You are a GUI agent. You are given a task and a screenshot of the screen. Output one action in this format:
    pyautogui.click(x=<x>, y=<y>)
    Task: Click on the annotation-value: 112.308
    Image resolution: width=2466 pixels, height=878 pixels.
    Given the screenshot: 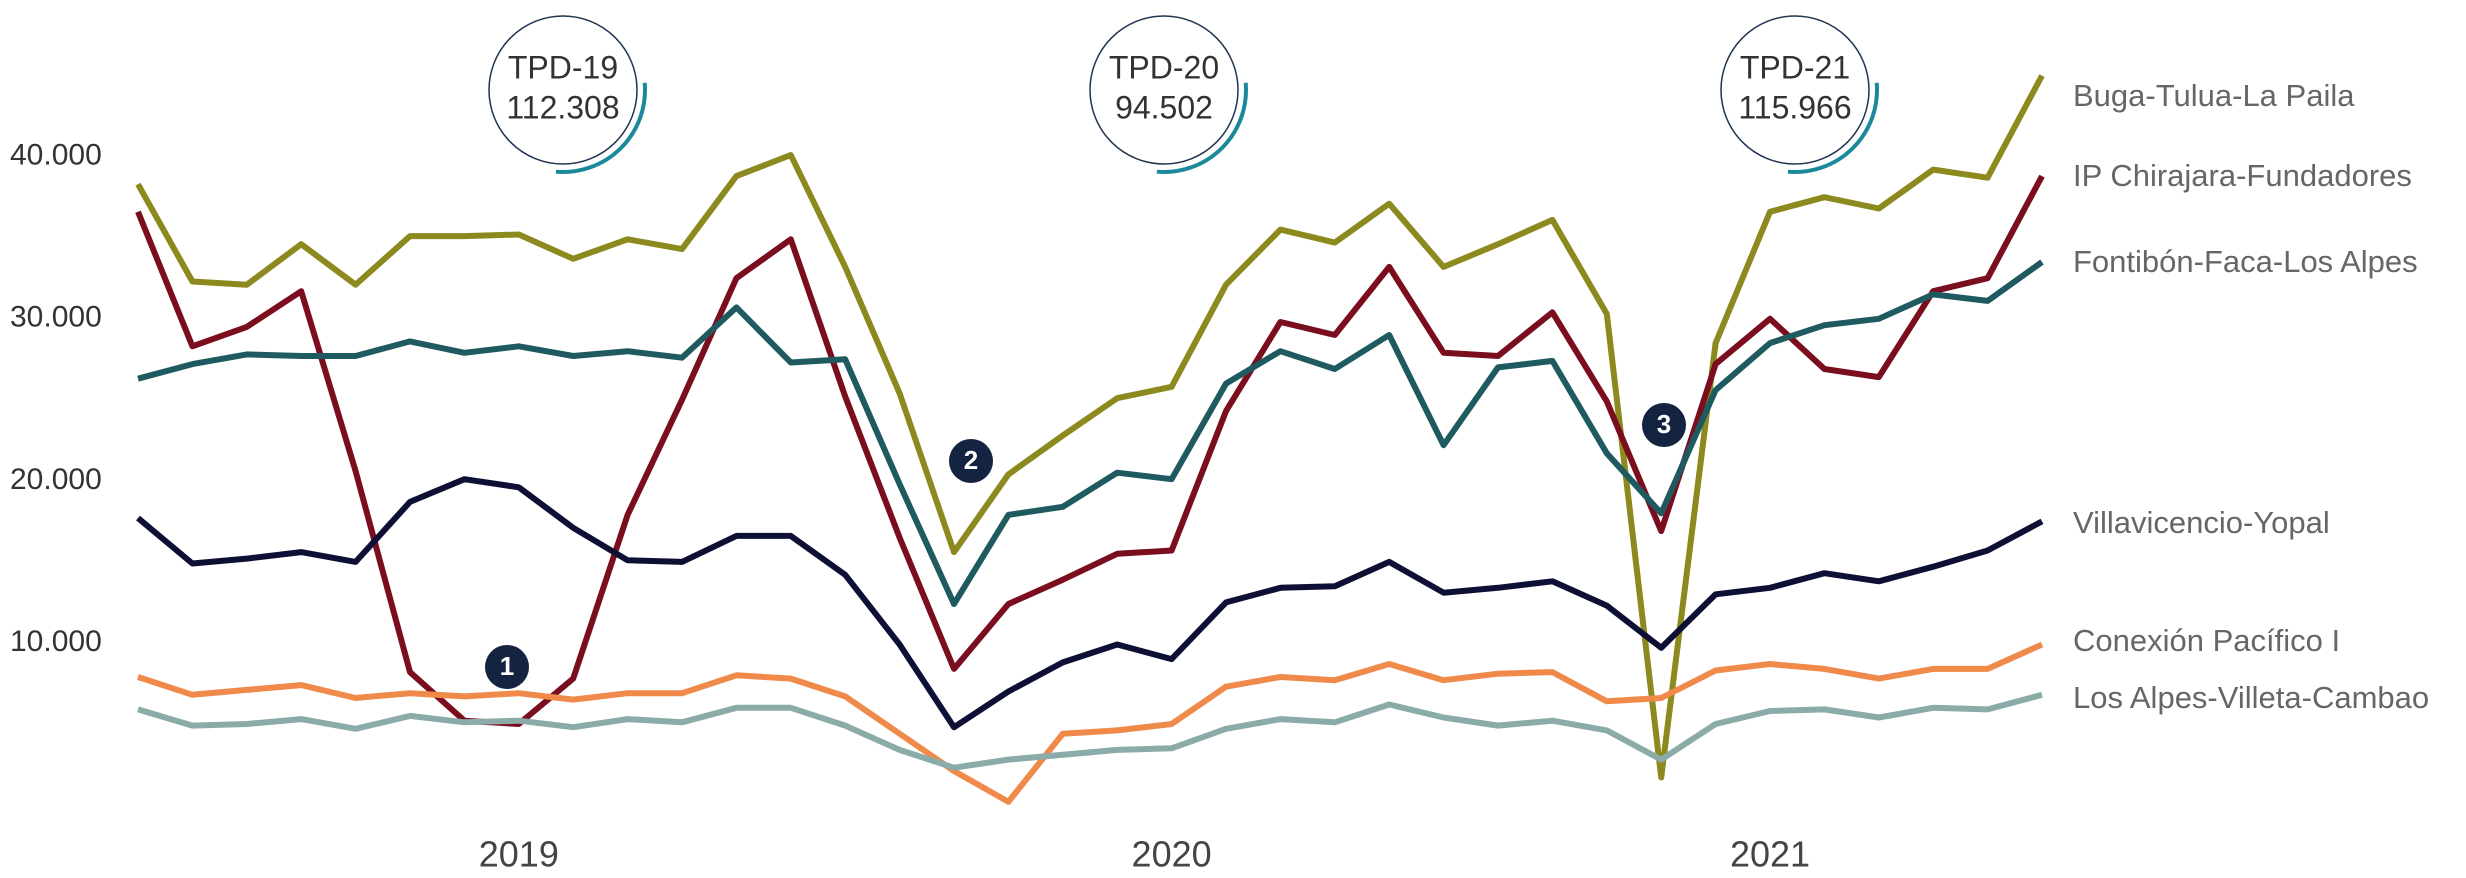 What is the action you would take?
    pyautogui.click(x=562, y=107)
    